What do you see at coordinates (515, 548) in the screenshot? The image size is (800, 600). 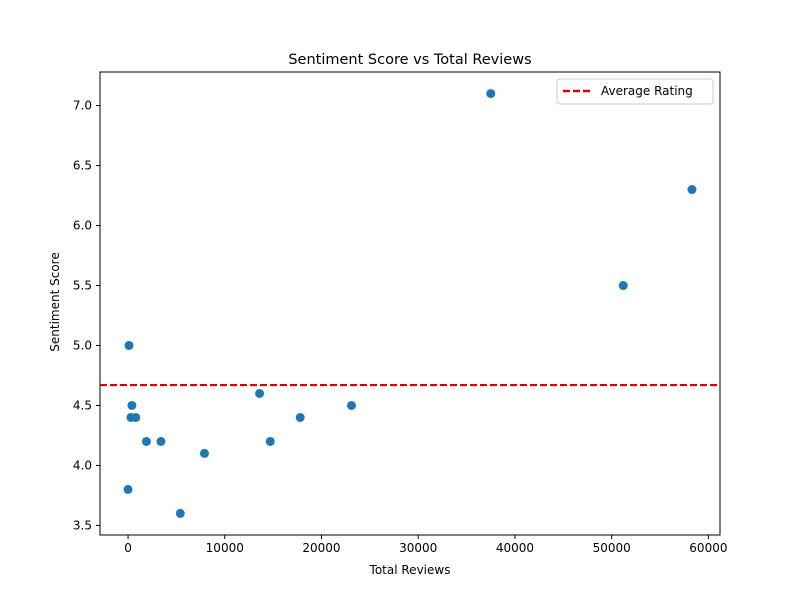 I see `x-tick-label: 40000` at bounding box center [515, 548].